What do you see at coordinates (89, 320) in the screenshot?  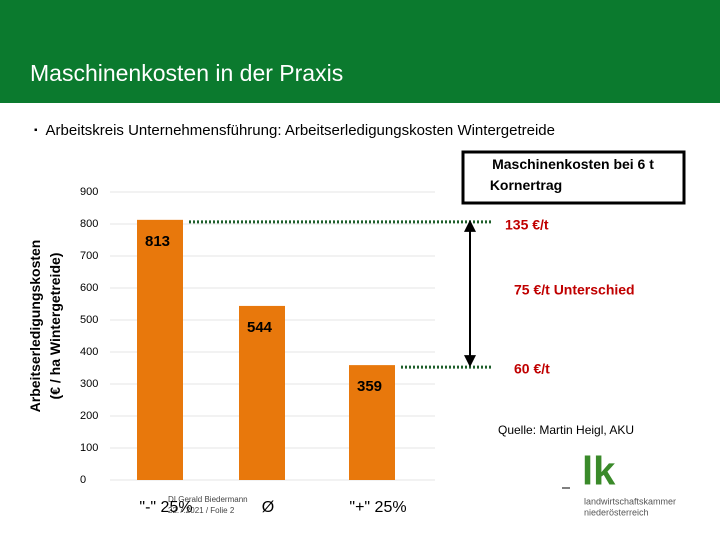 I see `y-tick-label: 500` at bounding box center [89, 320].